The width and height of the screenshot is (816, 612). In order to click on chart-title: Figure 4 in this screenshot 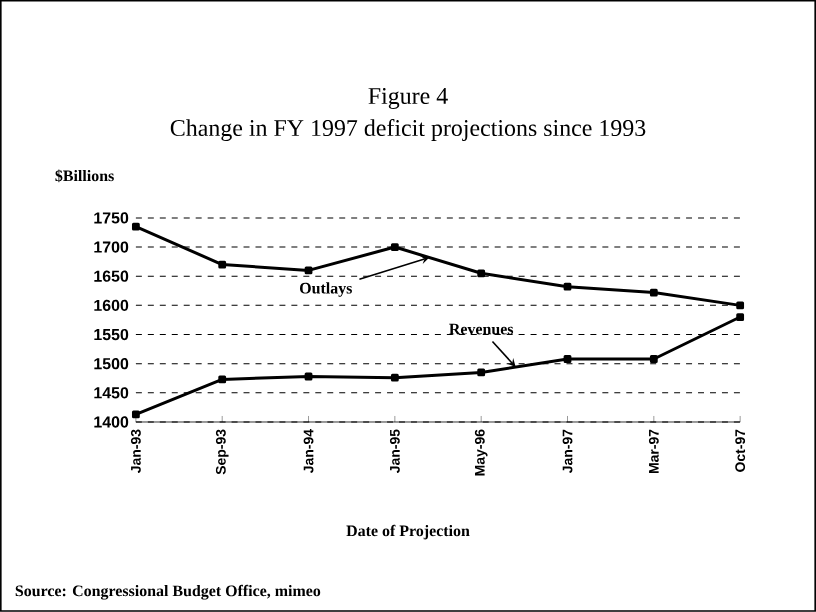, I will do `click(408, 99)`.